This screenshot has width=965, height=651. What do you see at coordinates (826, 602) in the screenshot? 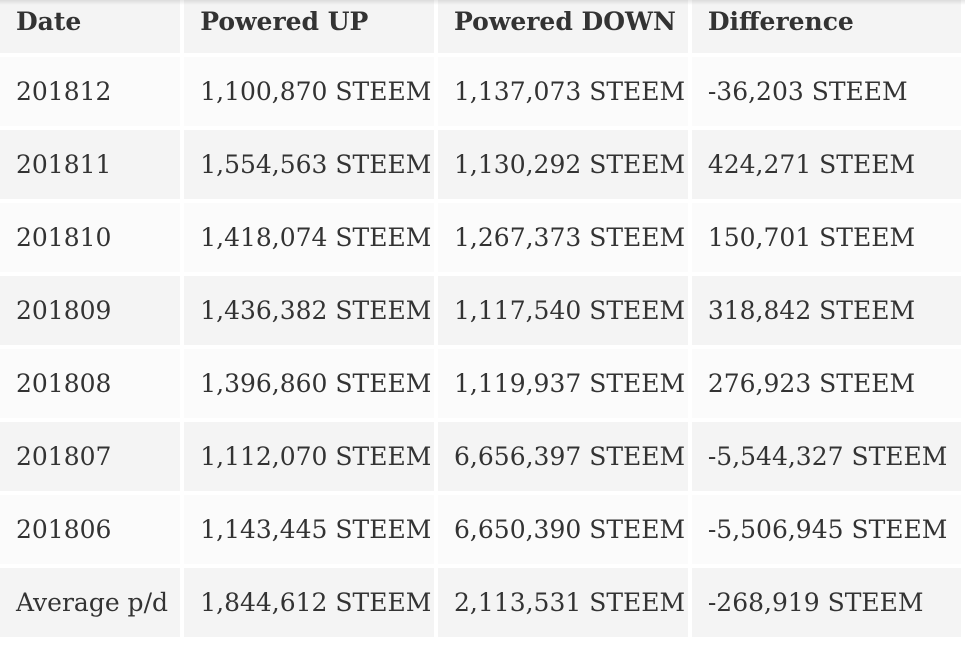
I see `cell-difference: -268,919 STEEM` at bounding box center [826, 602].